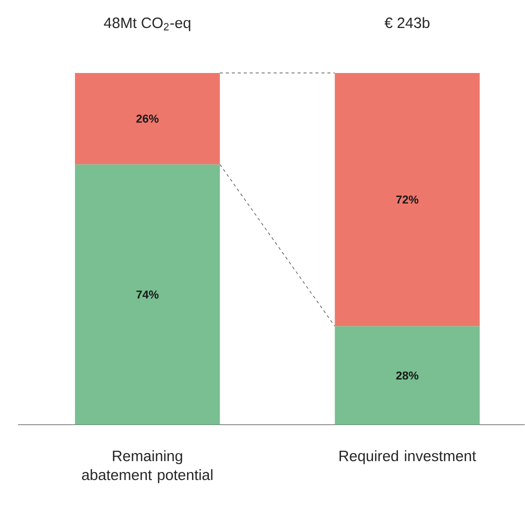  I want to click on data-label: 26%, so click(147, 118).